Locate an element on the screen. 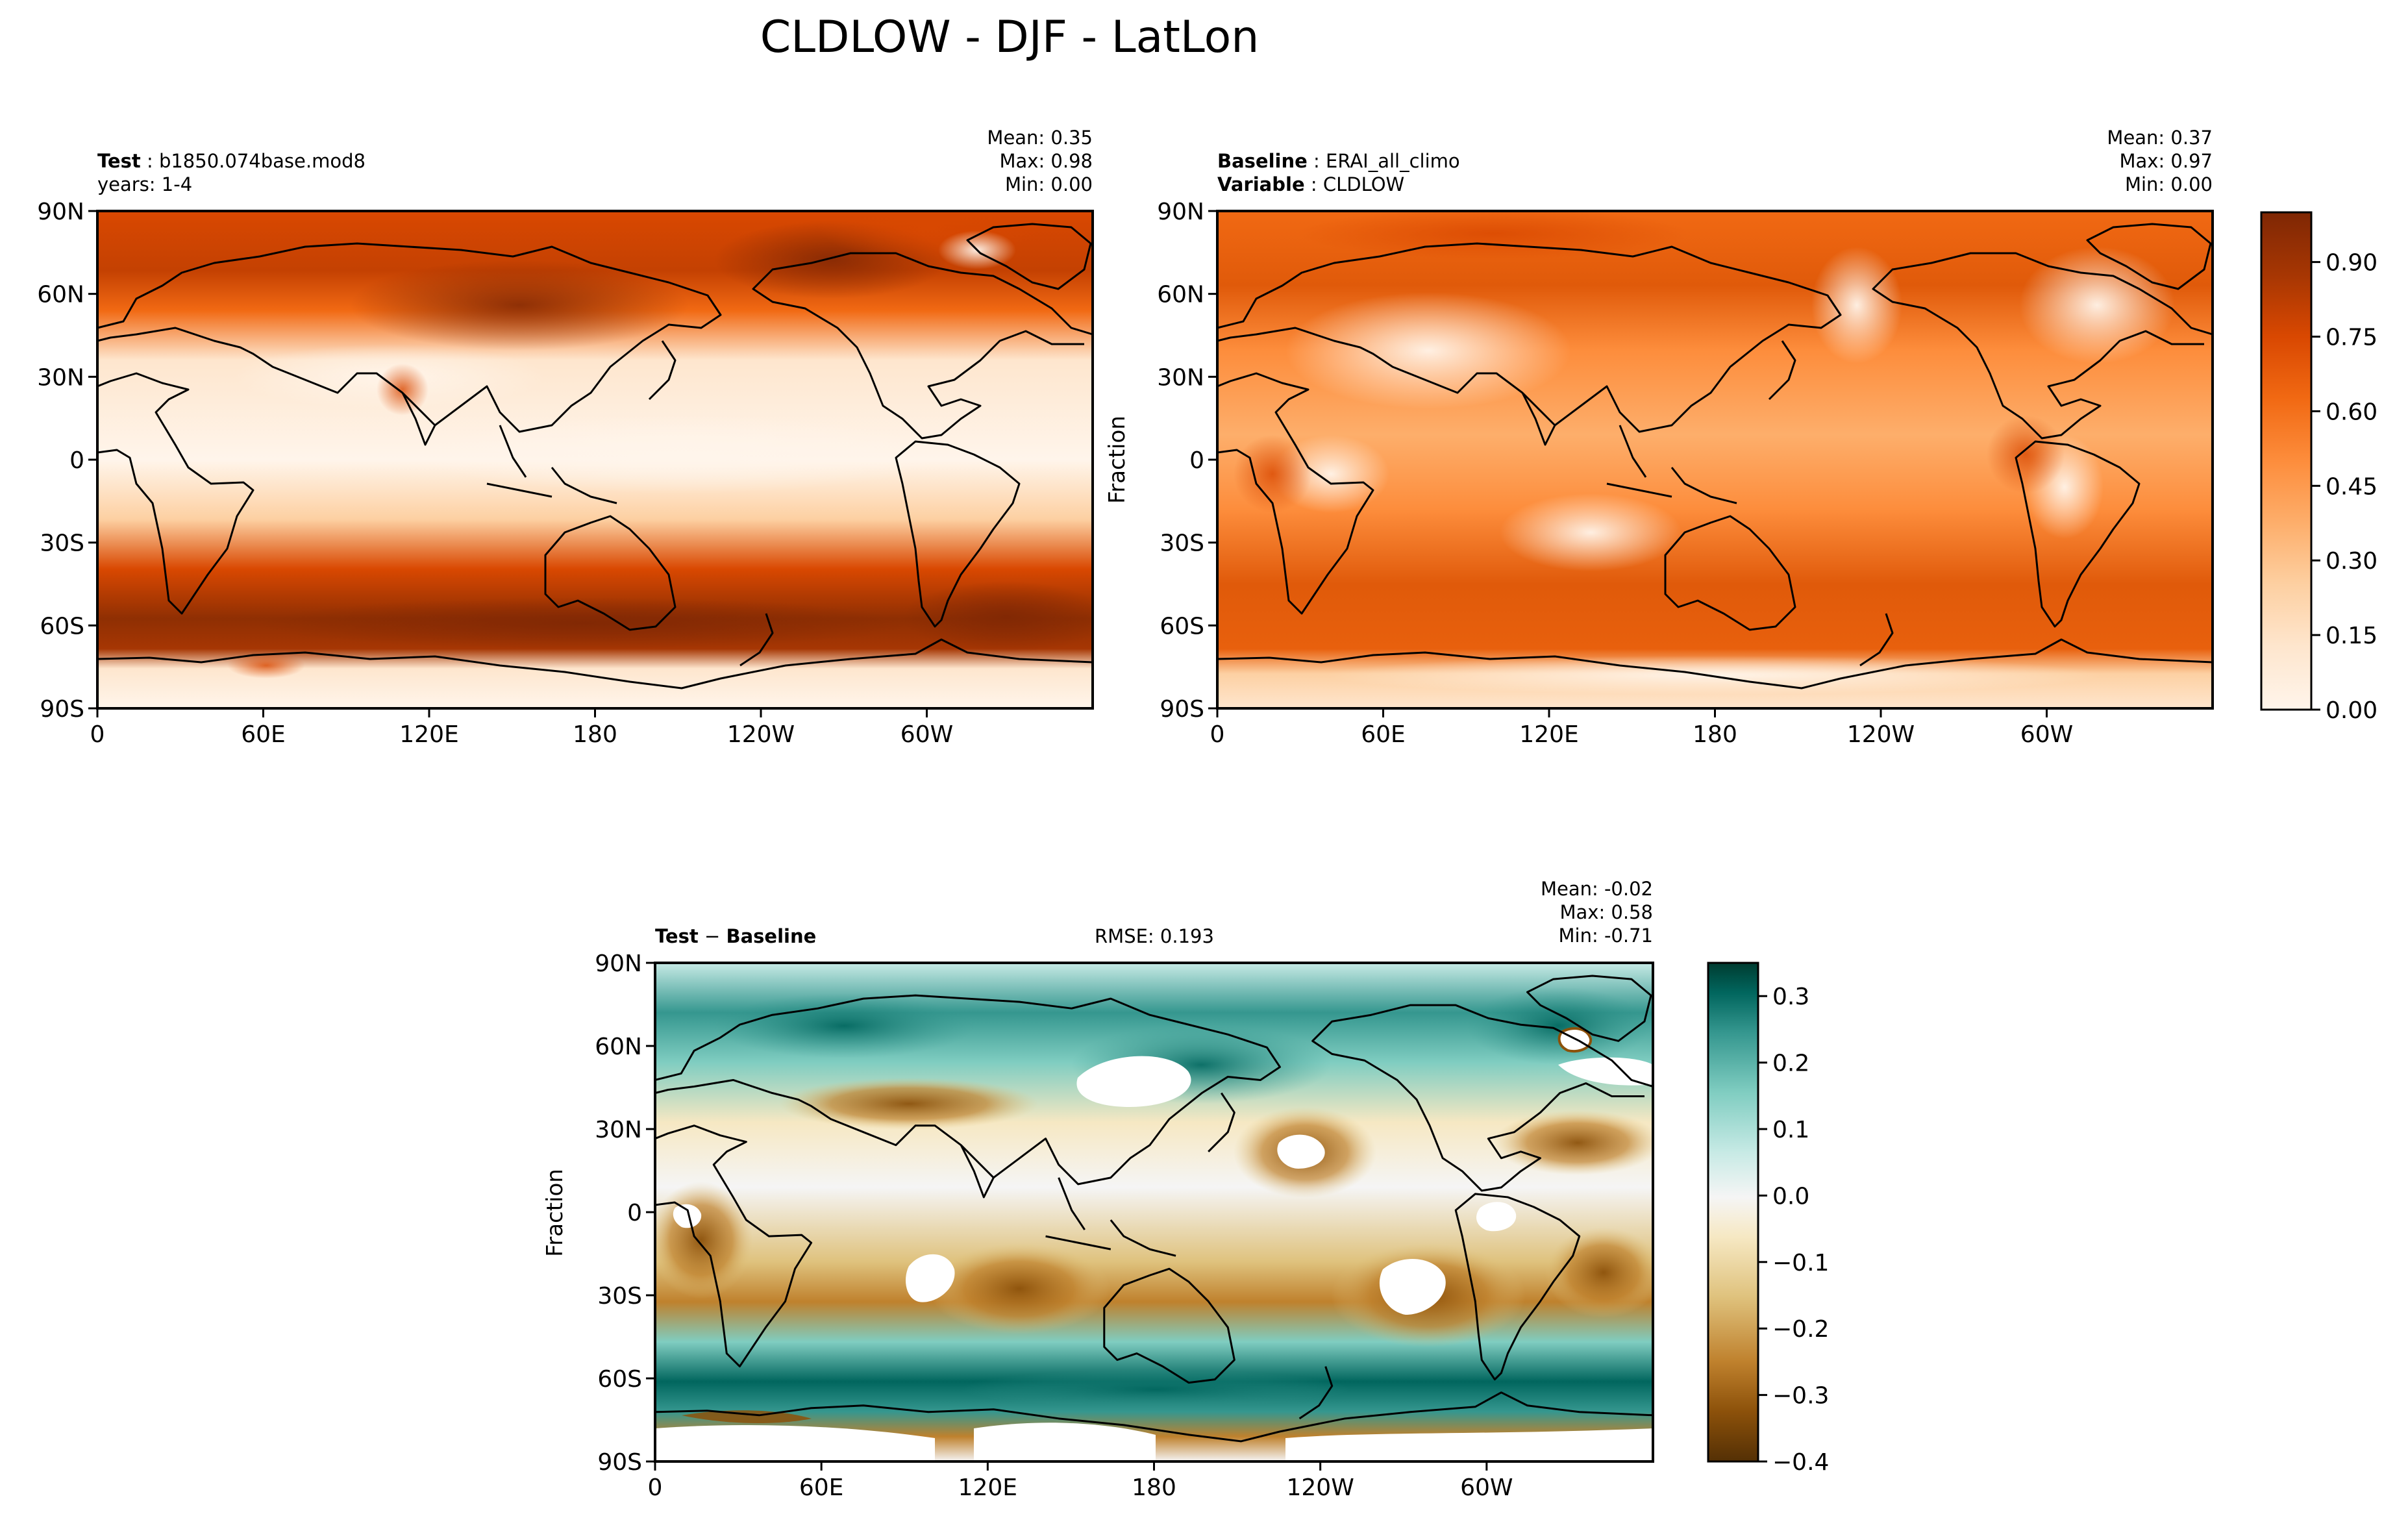 This screenshot has height=1529, width=2408. colorbar-tick-label: 0.15 is located at coordinates (2351, 636).